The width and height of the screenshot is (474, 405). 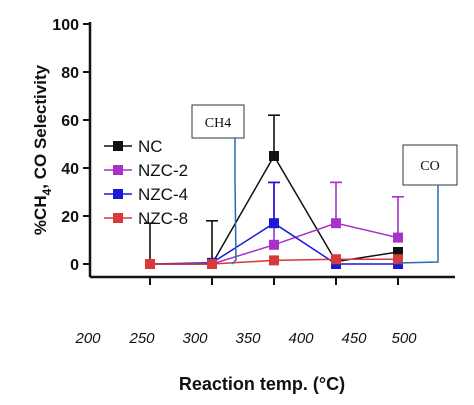 I want to click on ch4-callout-box, so click(x=218, y=121).